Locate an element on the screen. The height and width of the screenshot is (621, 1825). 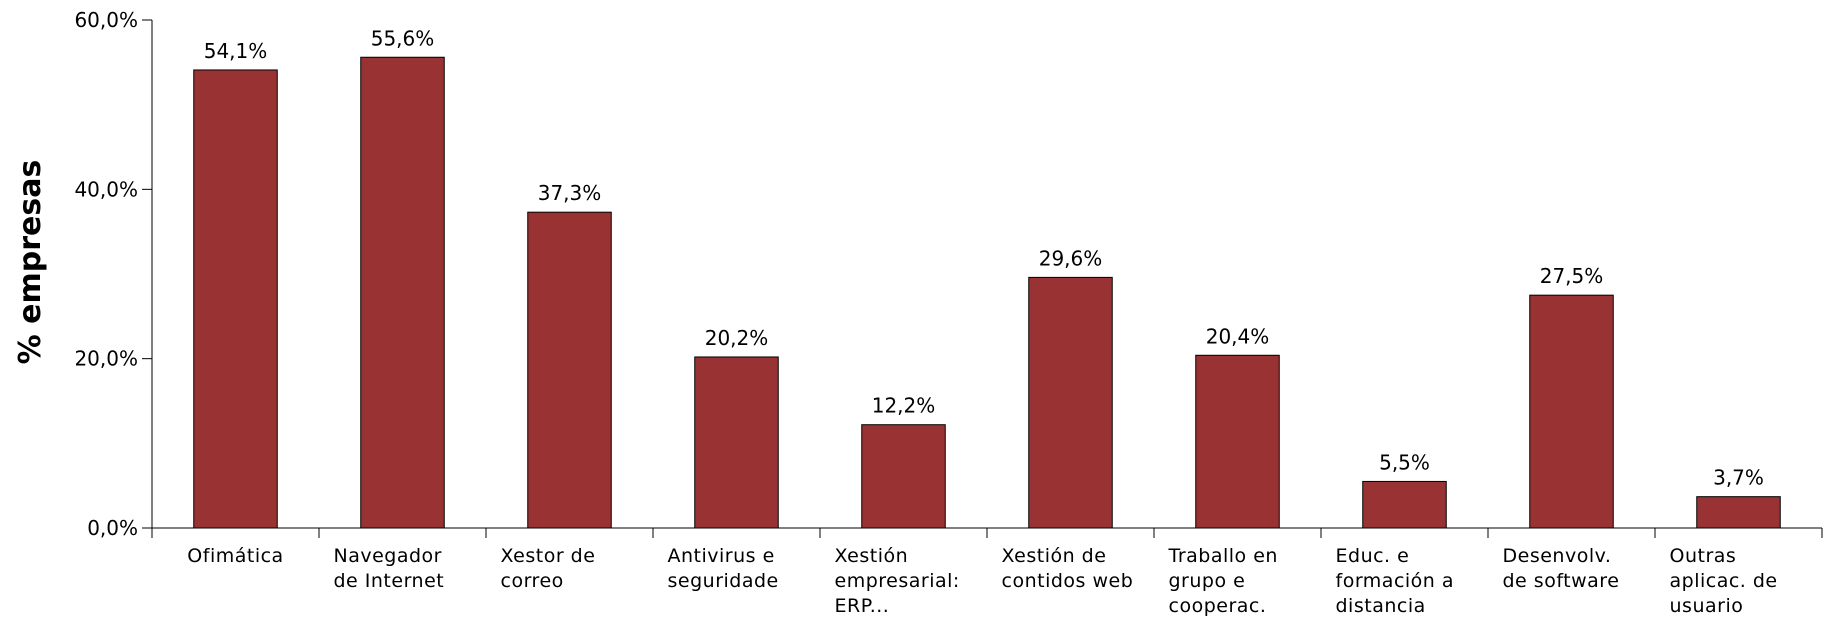
x-tick-label: Traballo en grupo e cooperac. is located at coordinates (1223, 581).